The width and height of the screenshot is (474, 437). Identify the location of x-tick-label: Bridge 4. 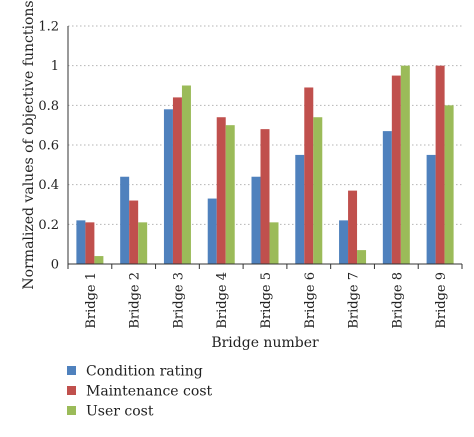
(222, 300).